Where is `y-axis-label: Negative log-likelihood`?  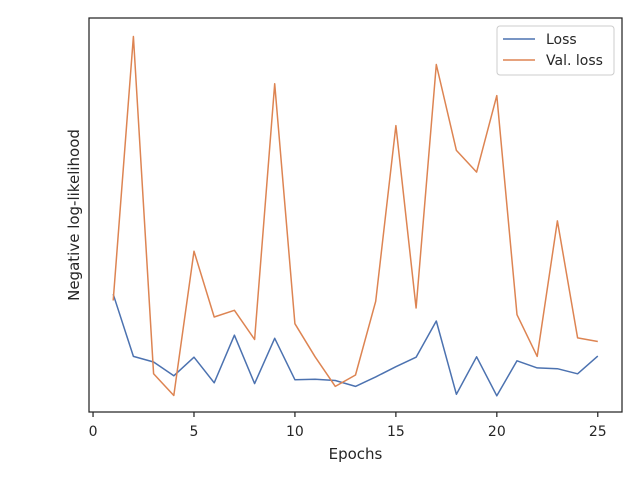
y-axis-label: Negative log-likelihood is located at coordinates (74, 215).